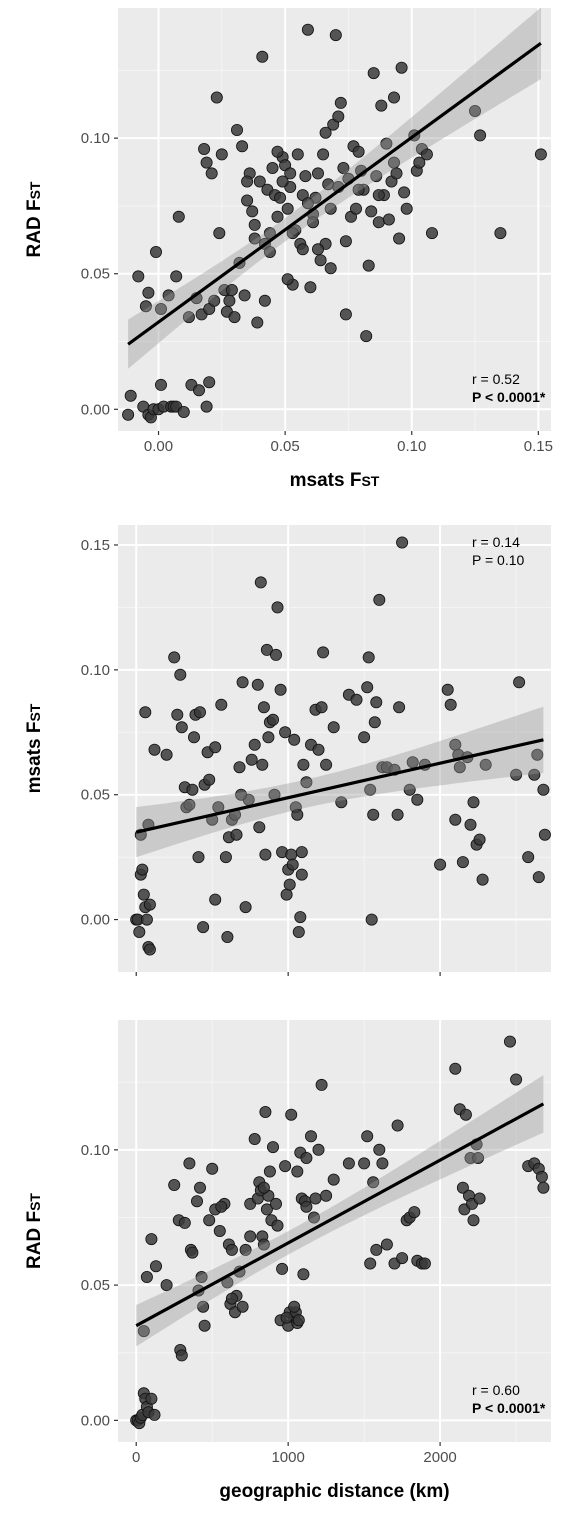 The image size is (565, 1515). What do you see at coordinates (95, 920) in the screenshot?
I see `y-tick-label: 0.00` at bounding box center [95, 920].